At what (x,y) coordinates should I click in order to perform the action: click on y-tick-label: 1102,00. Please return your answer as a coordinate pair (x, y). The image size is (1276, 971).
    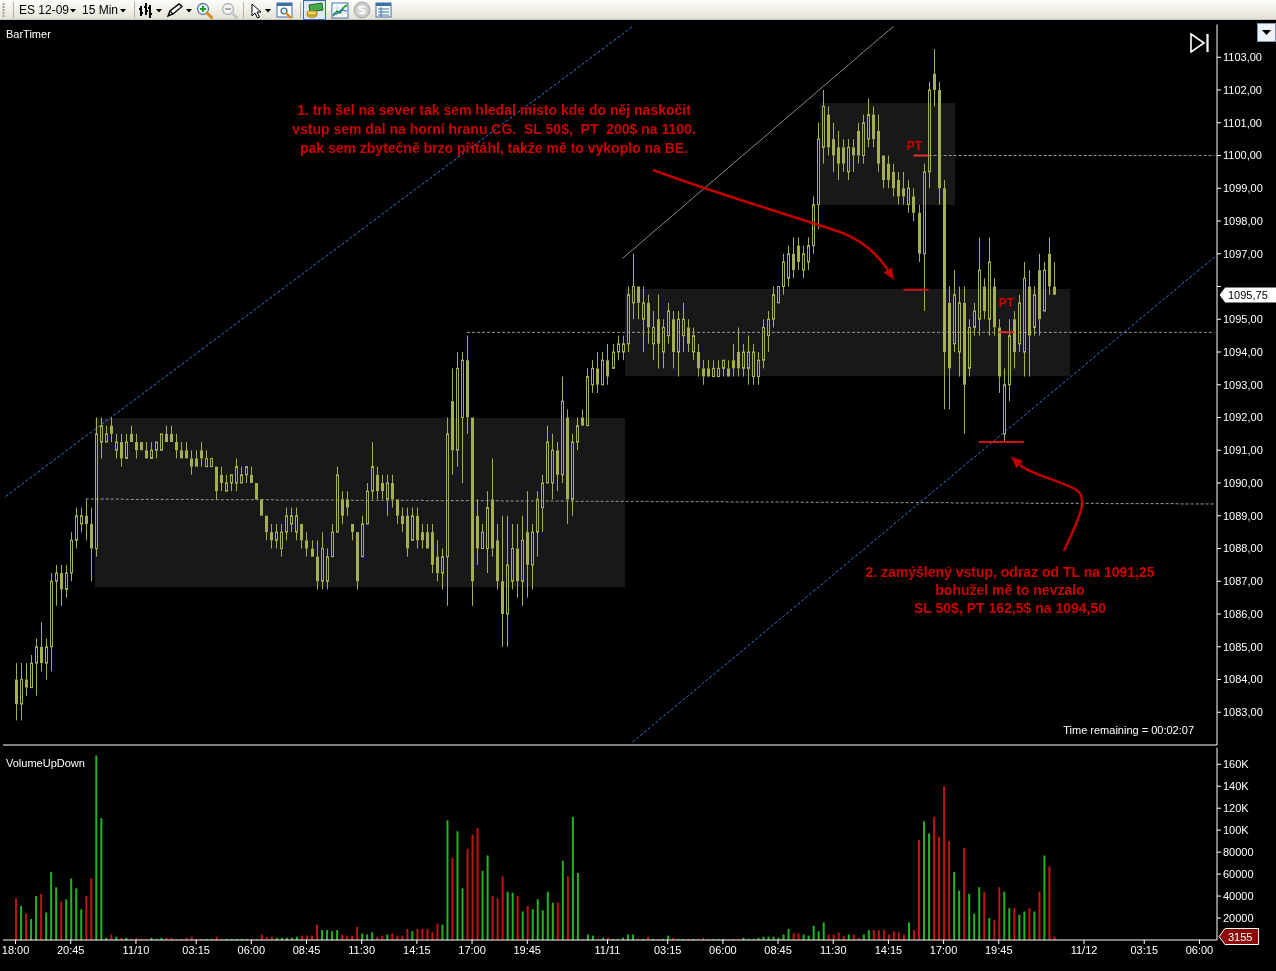
    Looking at the image, I should click on (1242, 89).